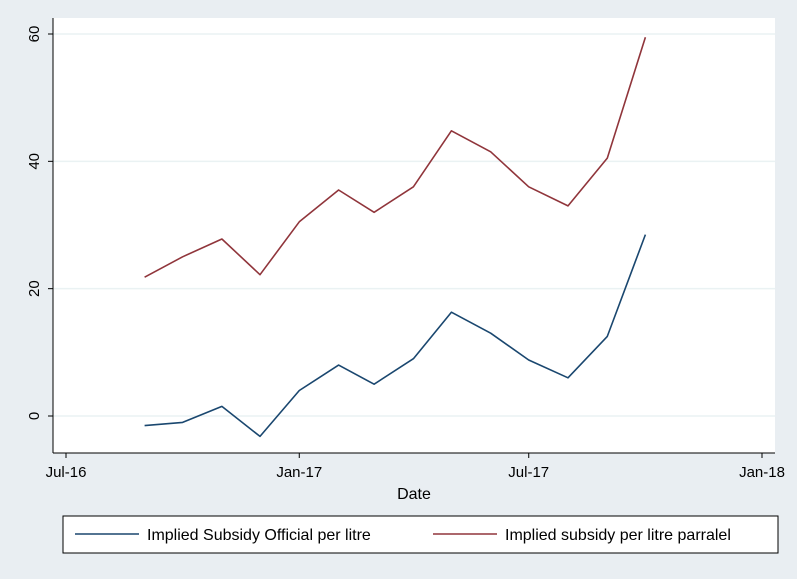 The image size is (797, 579). Describe the element at coordinates (34, 416) in the screenshot. I see `y-tick-label: 0` at that location.